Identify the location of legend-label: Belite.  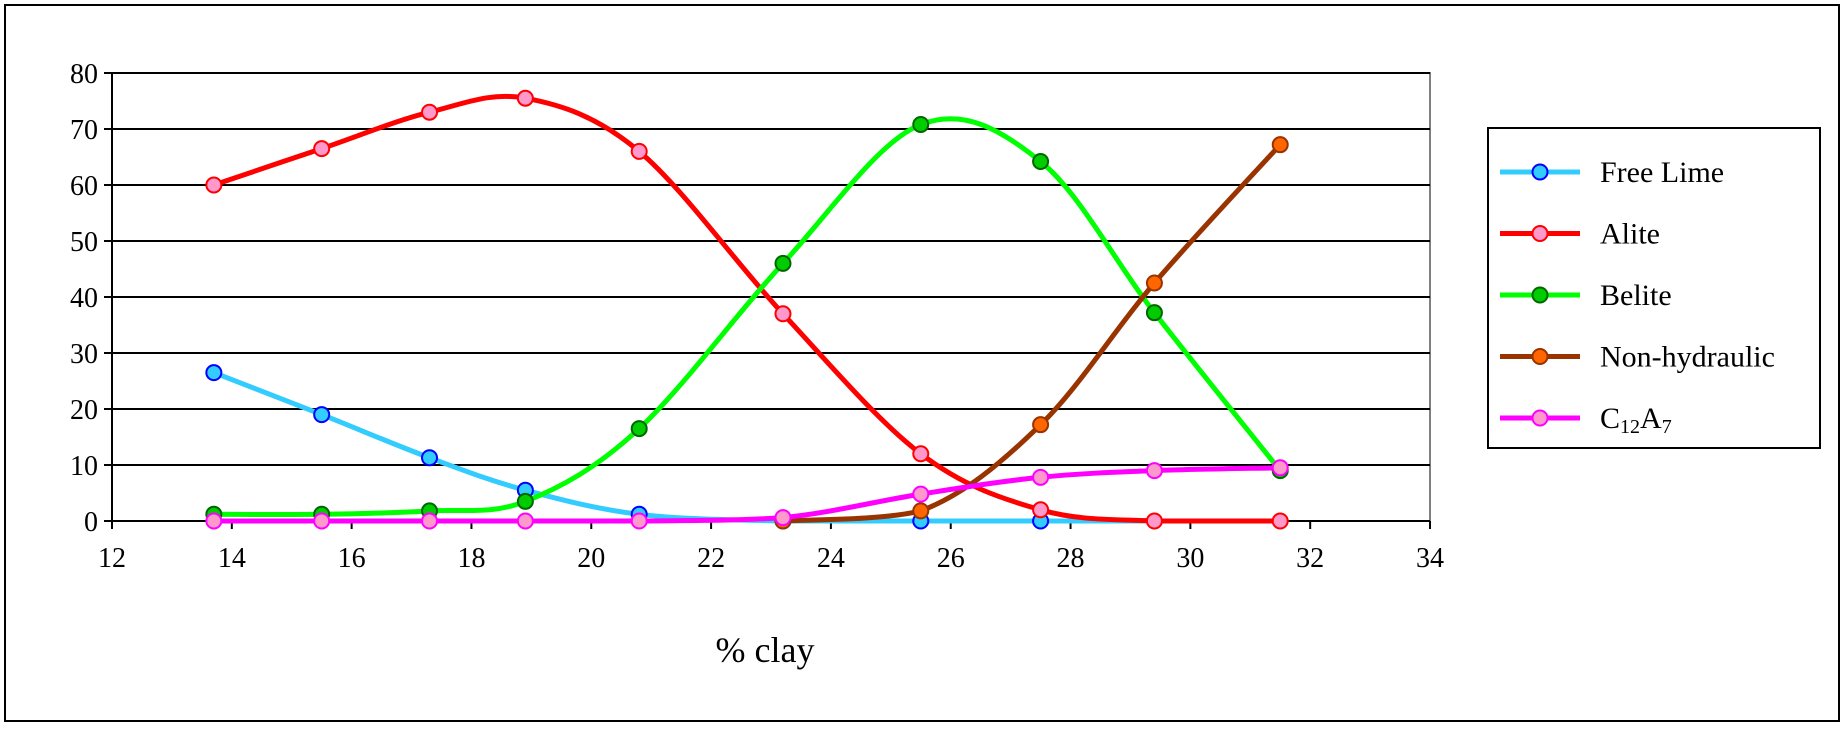
(1636, 295).